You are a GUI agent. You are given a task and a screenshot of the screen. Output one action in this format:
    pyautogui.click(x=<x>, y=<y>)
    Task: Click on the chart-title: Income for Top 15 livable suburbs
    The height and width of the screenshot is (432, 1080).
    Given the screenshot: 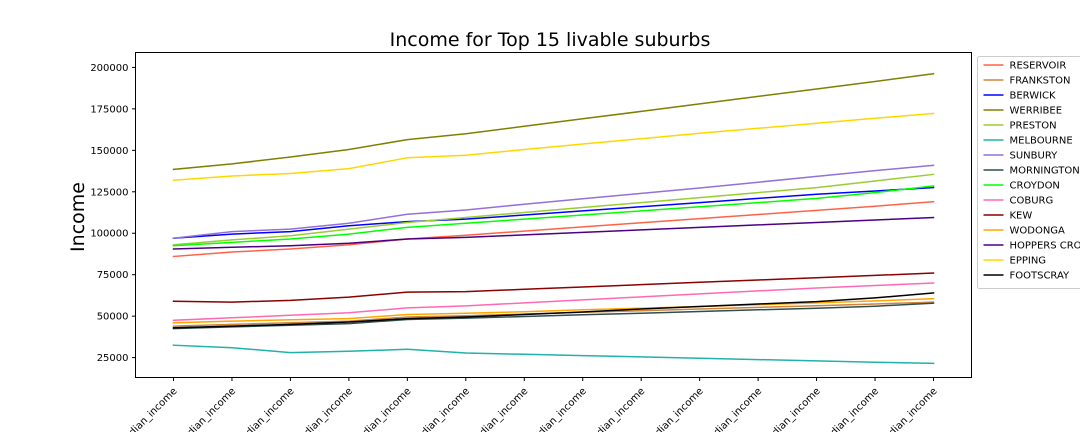 What is the action you would take?
    pyautogui.click(x=550, y=40)
    